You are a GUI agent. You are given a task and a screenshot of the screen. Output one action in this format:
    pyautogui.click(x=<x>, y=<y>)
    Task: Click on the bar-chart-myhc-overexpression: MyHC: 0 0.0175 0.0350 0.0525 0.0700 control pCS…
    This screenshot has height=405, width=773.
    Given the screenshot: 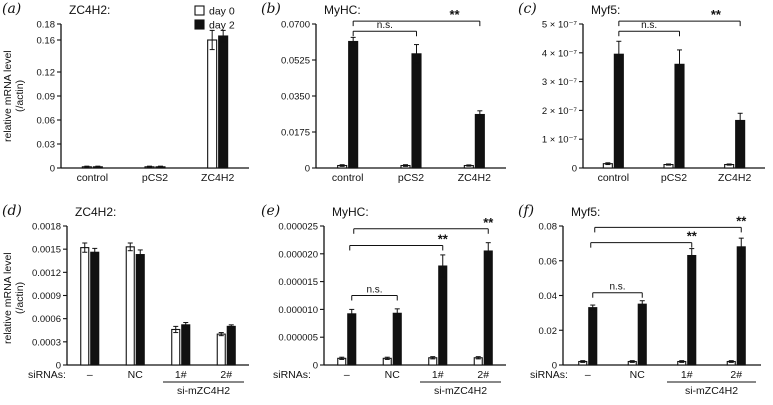 What is the action you would take?
    pyautogui.click(x=393, y=93)
    